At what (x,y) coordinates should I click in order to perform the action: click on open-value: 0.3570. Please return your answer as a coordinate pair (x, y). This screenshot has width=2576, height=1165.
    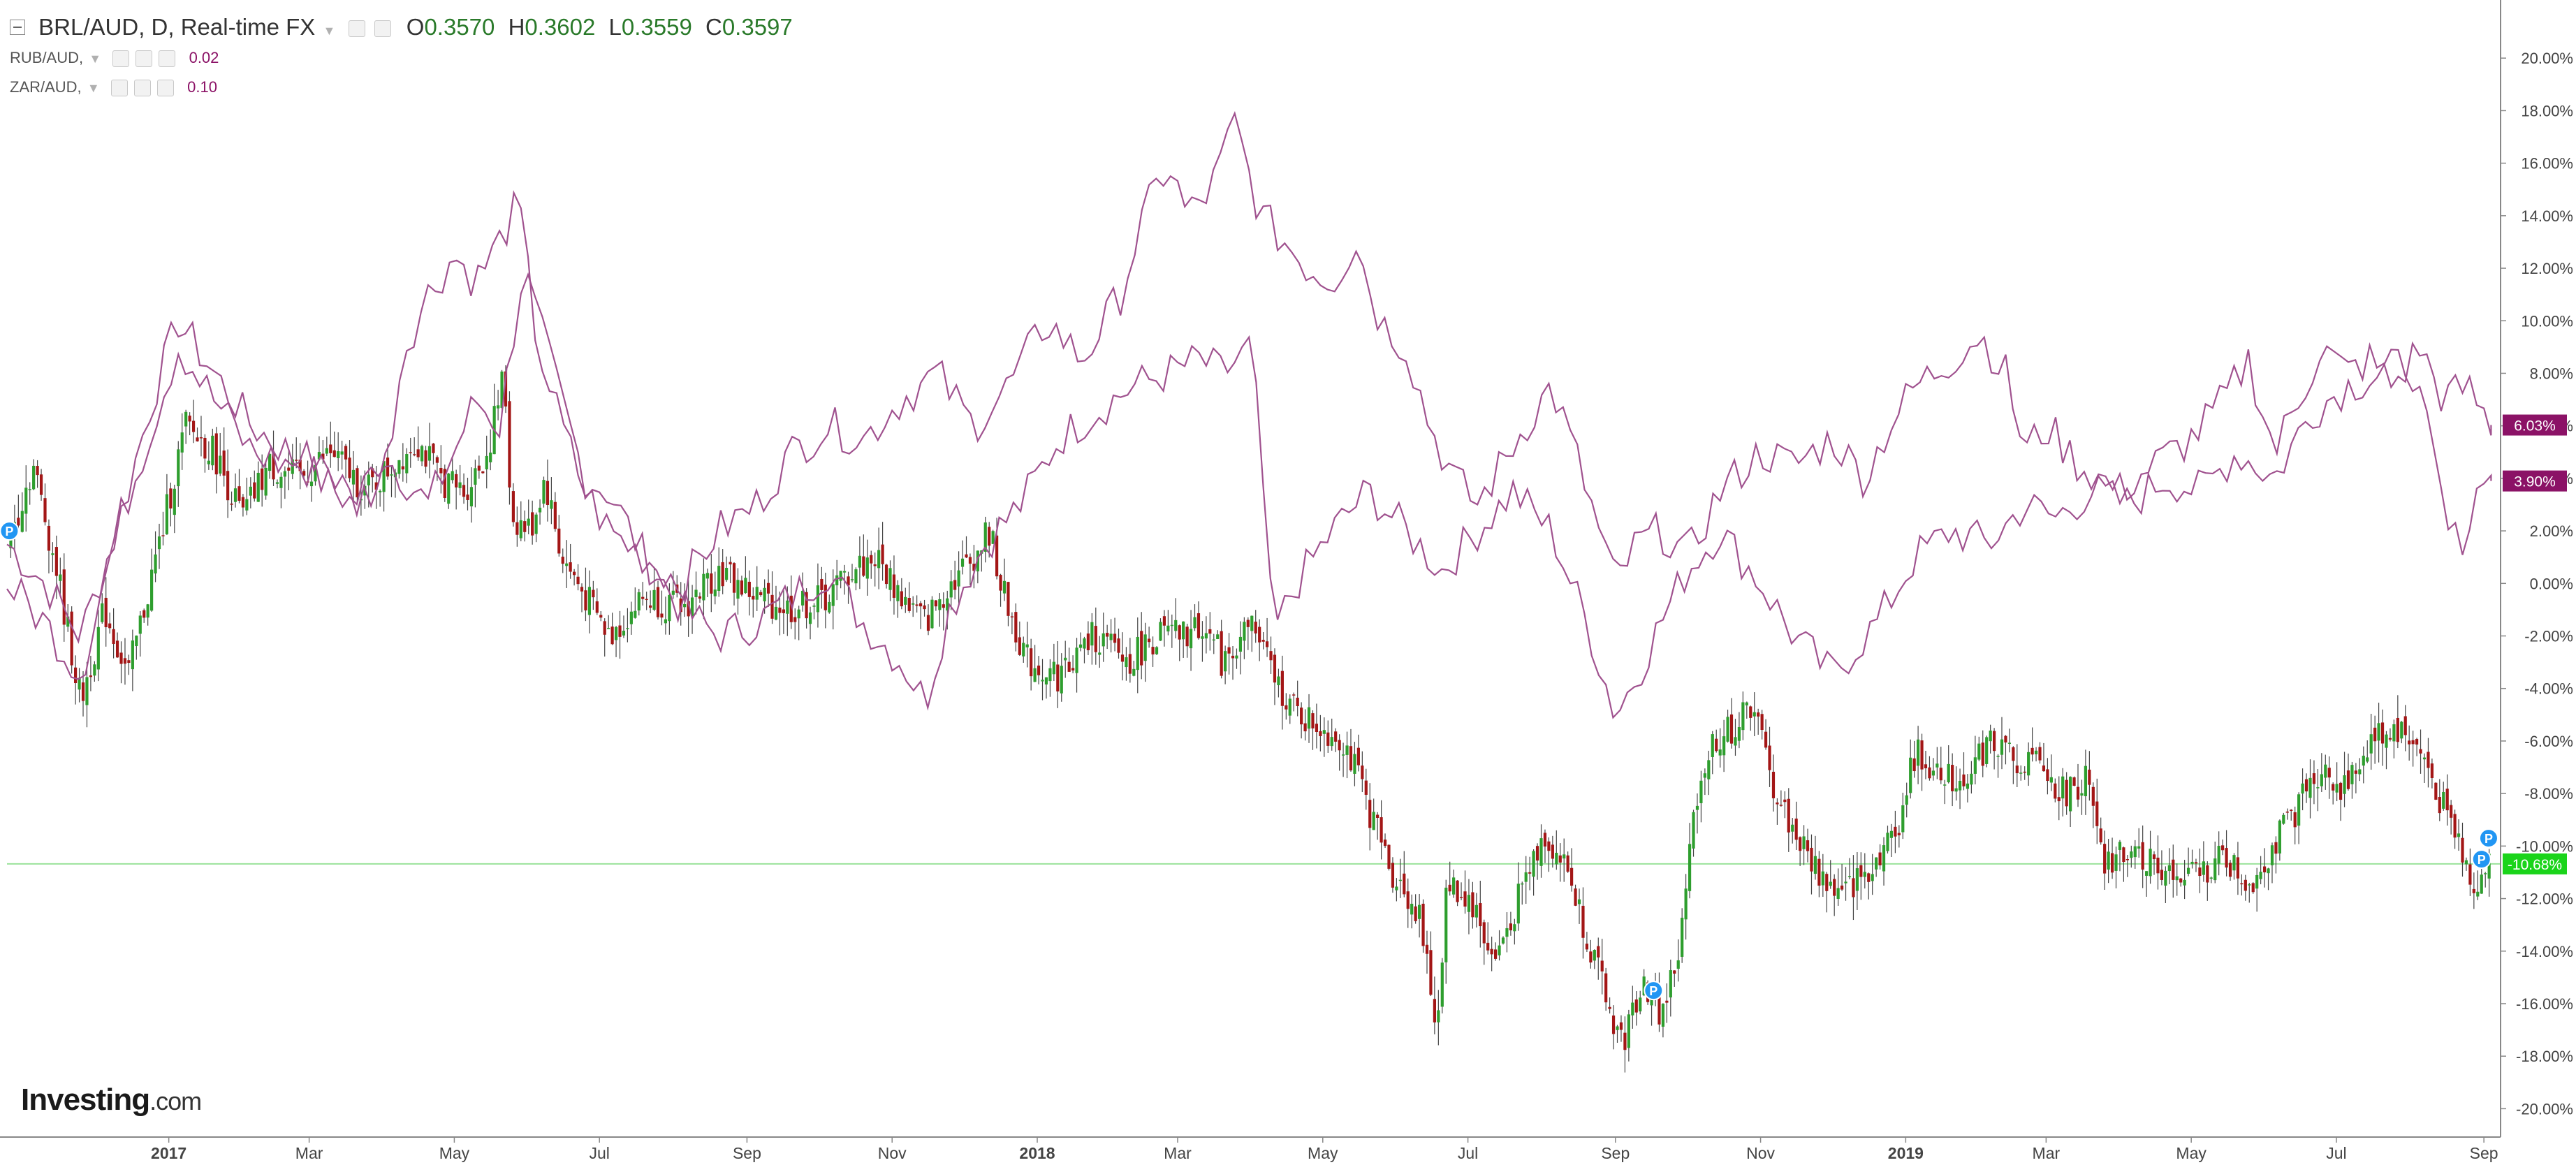
    Looking at the image, I should click on (459, 27).